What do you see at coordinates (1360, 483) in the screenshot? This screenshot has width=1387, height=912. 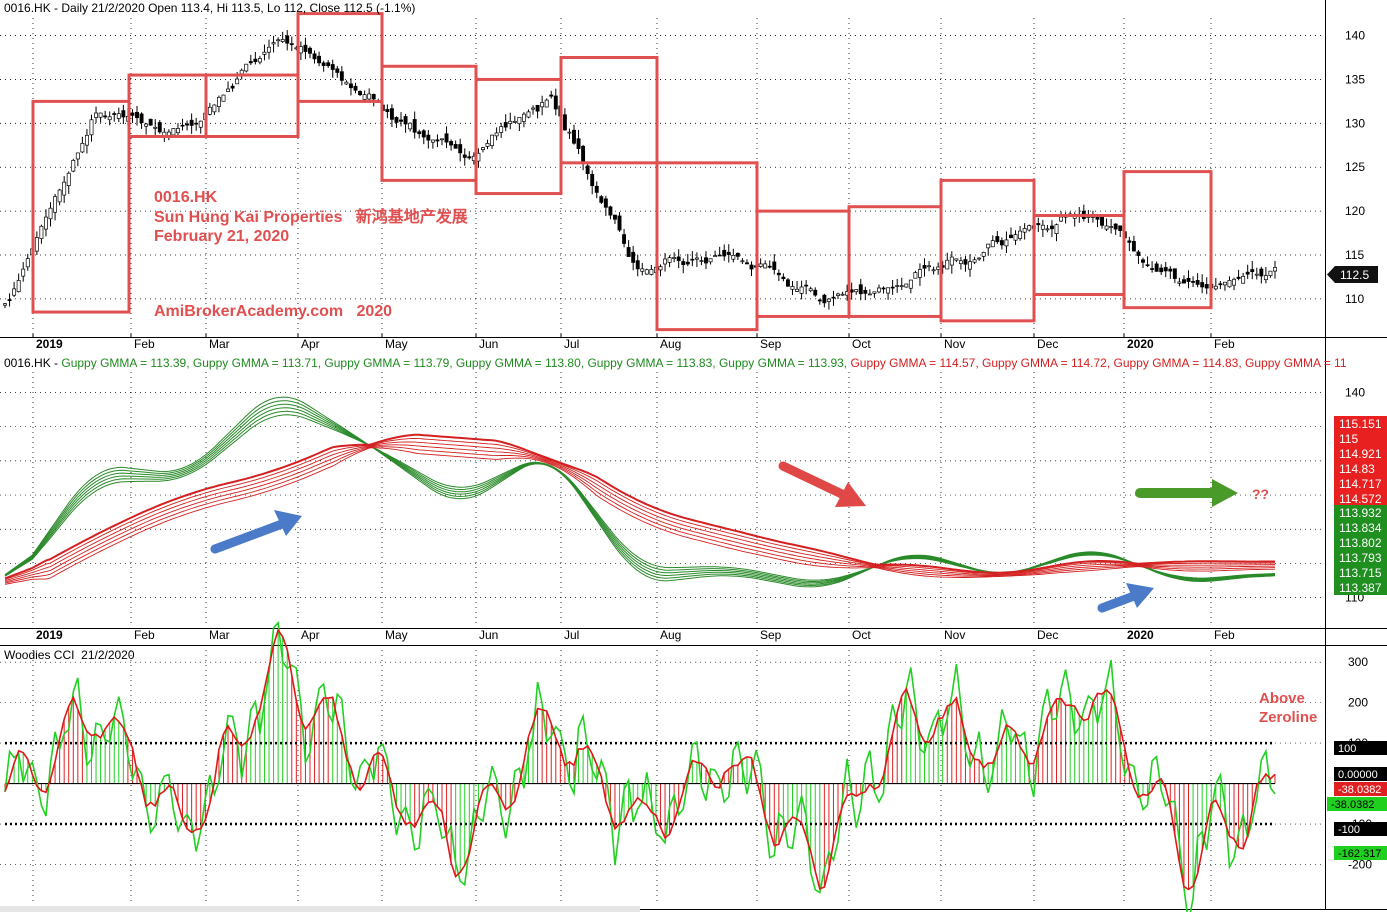 I see `gmma-red-tag` at bounding box center [1360, 483].